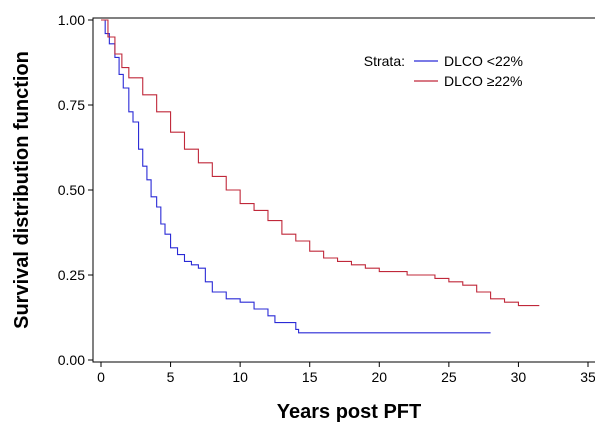 The width and height of the screenshot is (595, 424). Describe the element at coordinates (483, 61) in the screenshot. I see `legend-label-dlco-lt-22: DLCO <22%` at that location.